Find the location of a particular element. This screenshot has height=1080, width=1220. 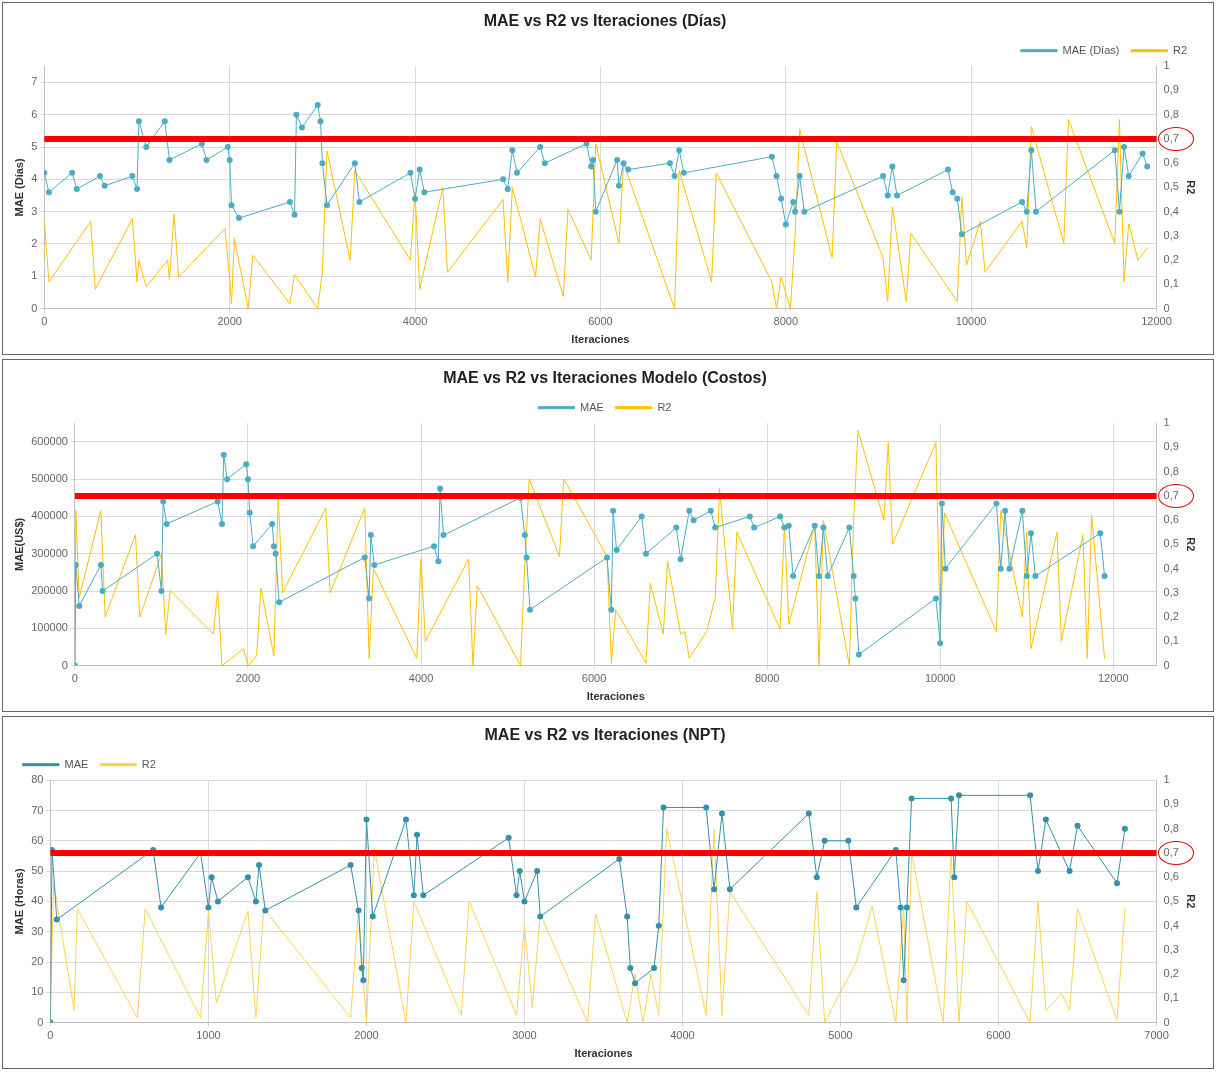

y-tick-label: 3 is located at coordinates (34, 210).